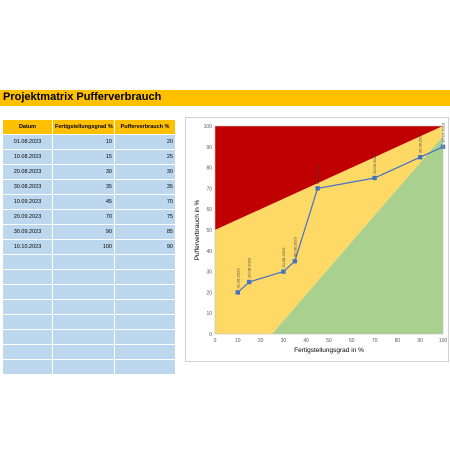  Describe the element at coordinates (352, 341) in the screenshot. I see `x-tick-label: 60` at that location.